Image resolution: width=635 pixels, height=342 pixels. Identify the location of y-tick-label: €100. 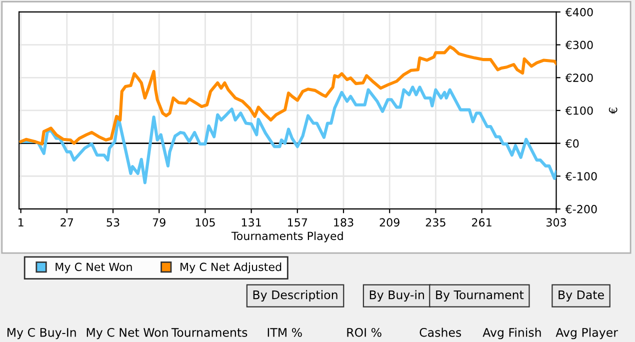
(579, 110).